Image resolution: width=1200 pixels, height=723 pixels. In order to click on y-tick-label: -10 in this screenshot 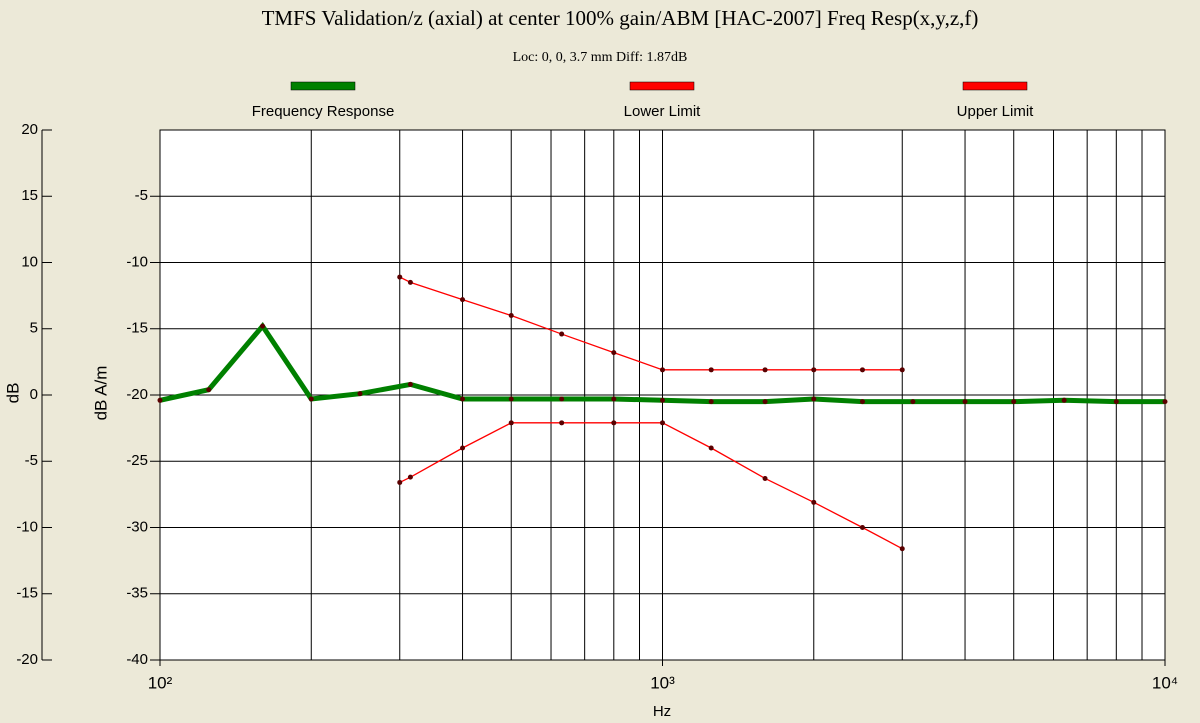, I will do `click(27, 526)`.